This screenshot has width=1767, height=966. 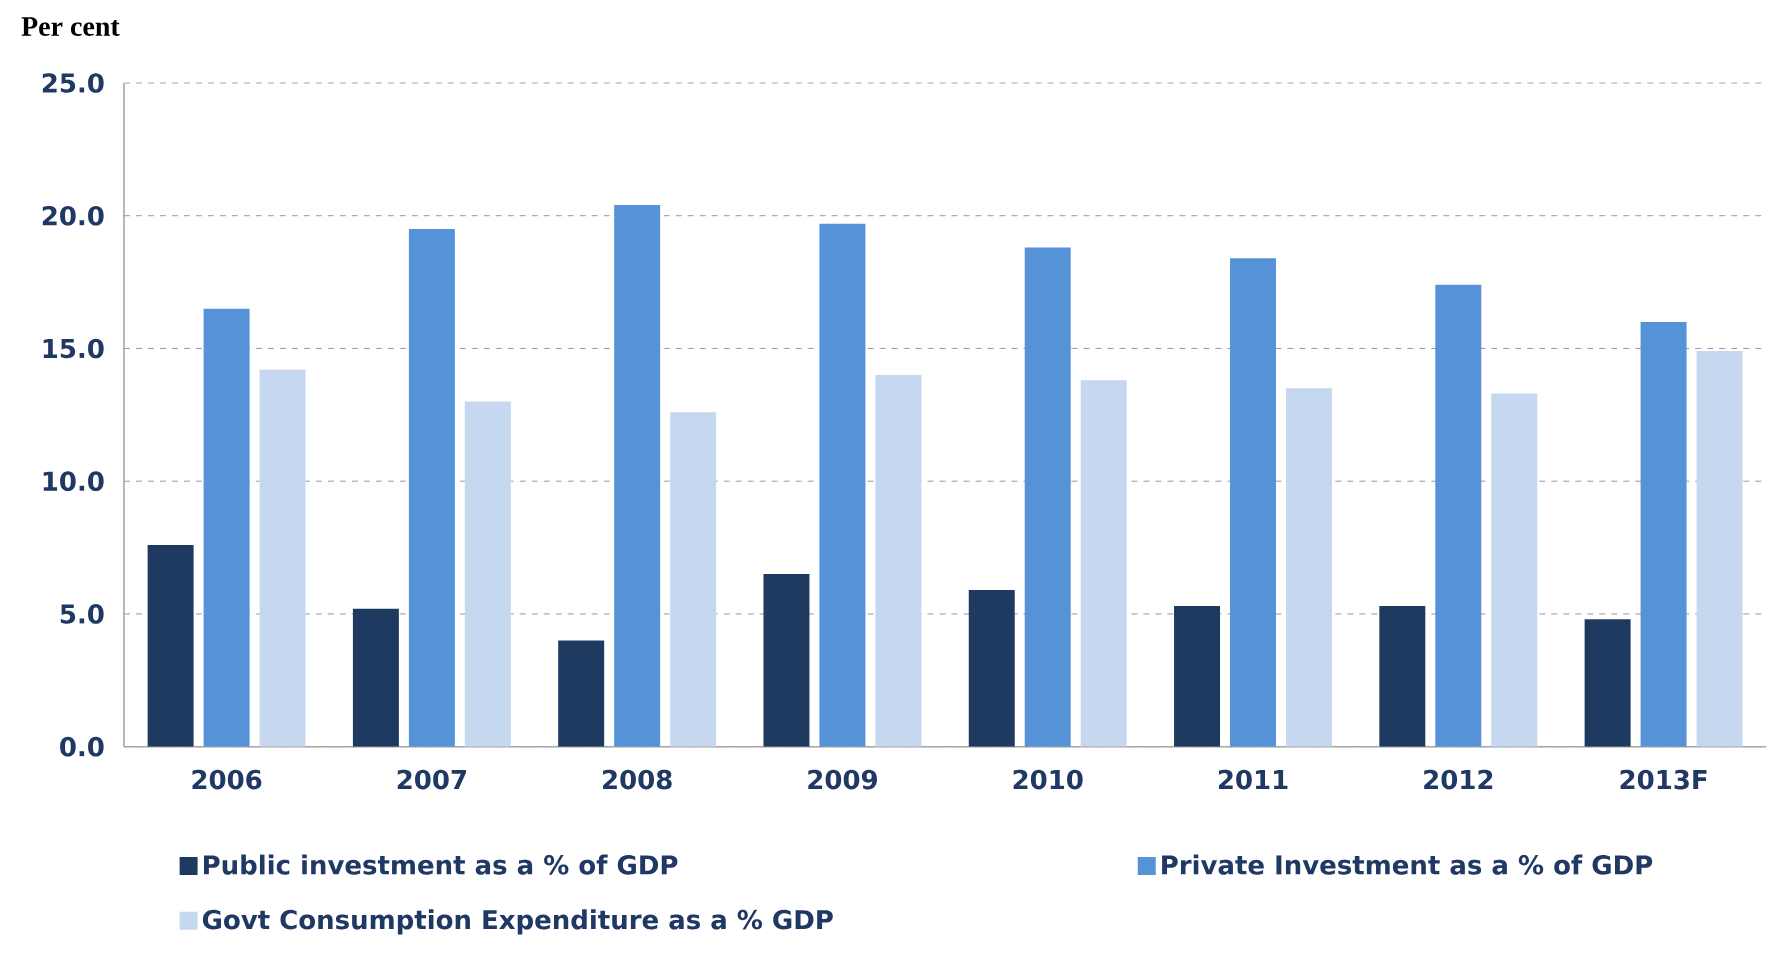 What do you see at coordinates (73, 348) in the screenshot?
I see `y-tick-label: 15.0` at bounding box center [73, 348].